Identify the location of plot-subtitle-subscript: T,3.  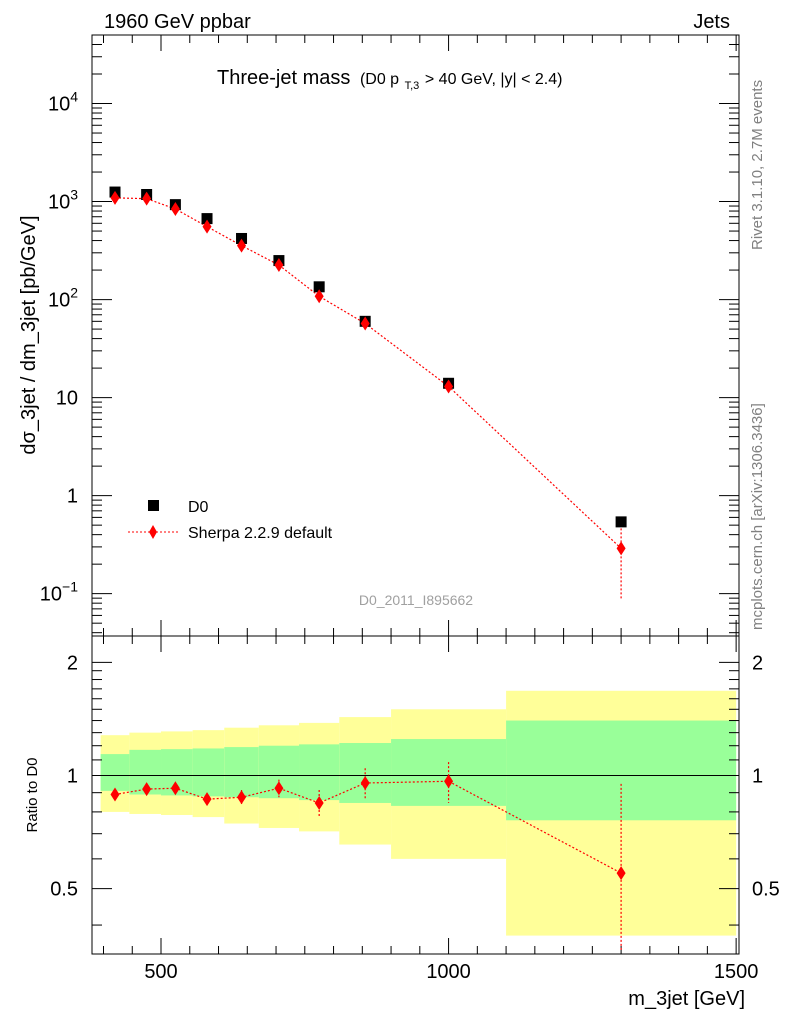
(412, 86).